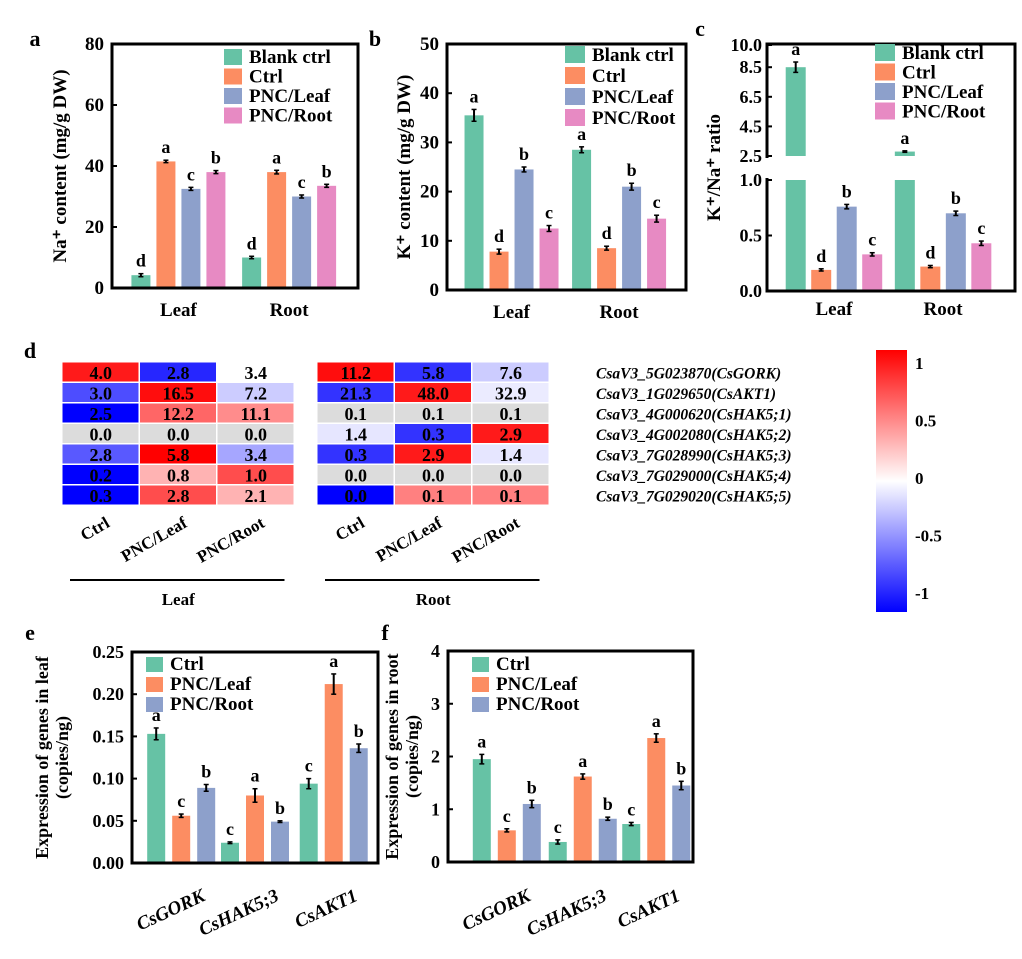 This screenshot has width=1022, height=959. I want to click on heatmap-value: 2.5, so click(101, 414).